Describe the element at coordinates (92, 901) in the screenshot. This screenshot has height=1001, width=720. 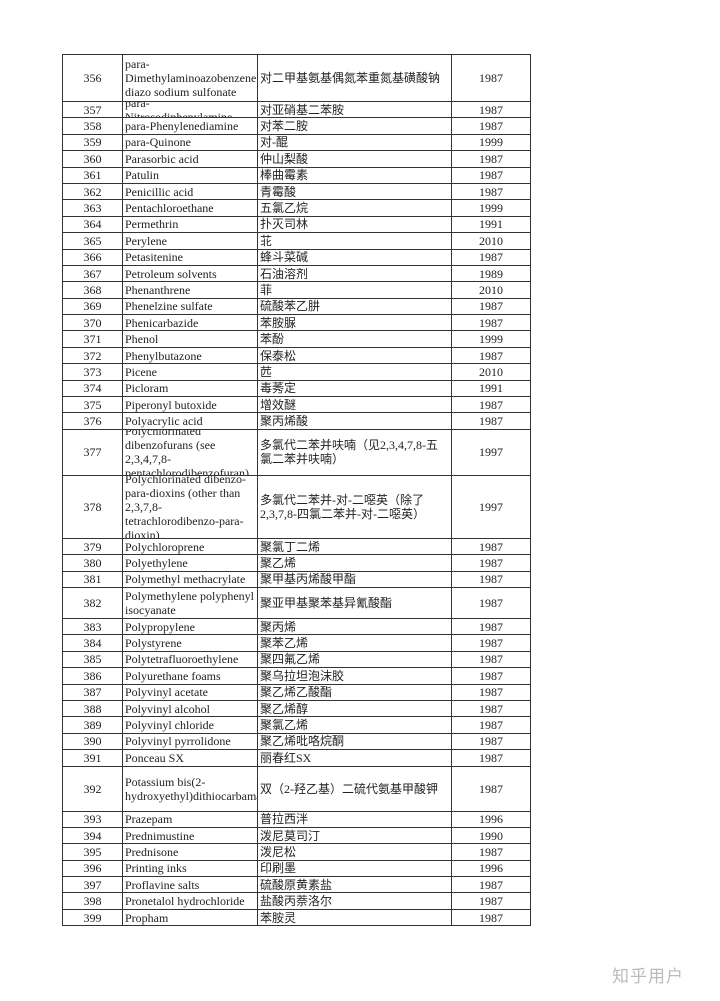
I see `row-number: 398` at that location.